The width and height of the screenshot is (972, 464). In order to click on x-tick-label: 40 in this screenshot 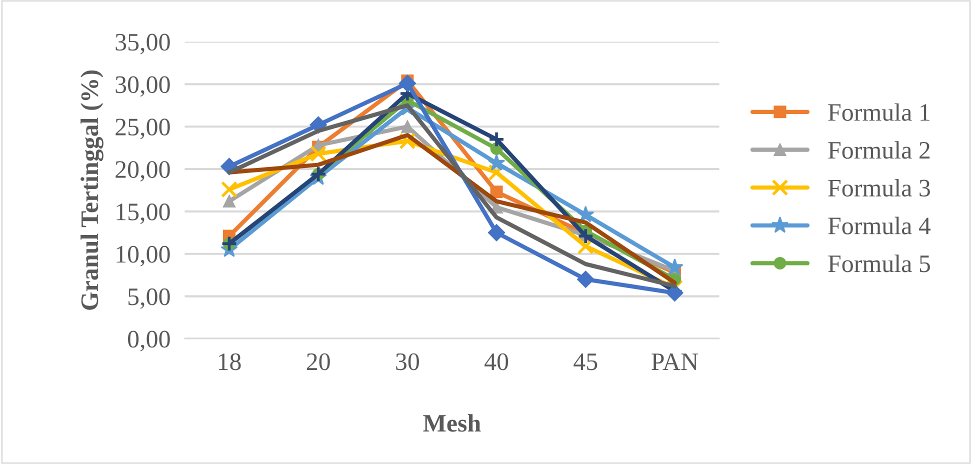, I will do `click(496, 361)`.